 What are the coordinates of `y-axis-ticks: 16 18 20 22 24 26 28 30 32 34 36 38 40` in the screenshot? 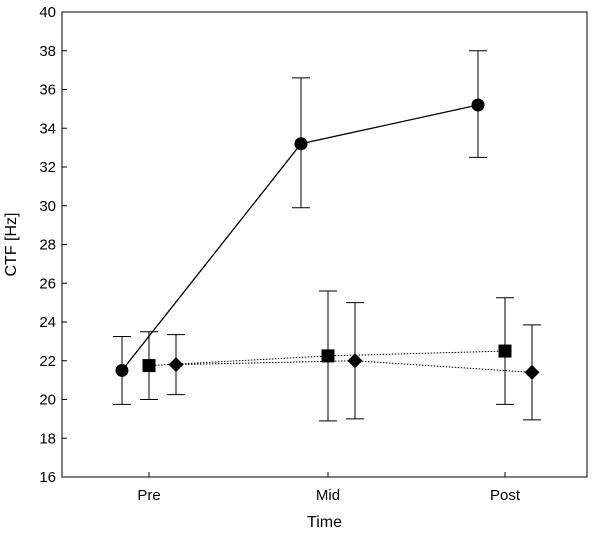 It's located at (53, 245).